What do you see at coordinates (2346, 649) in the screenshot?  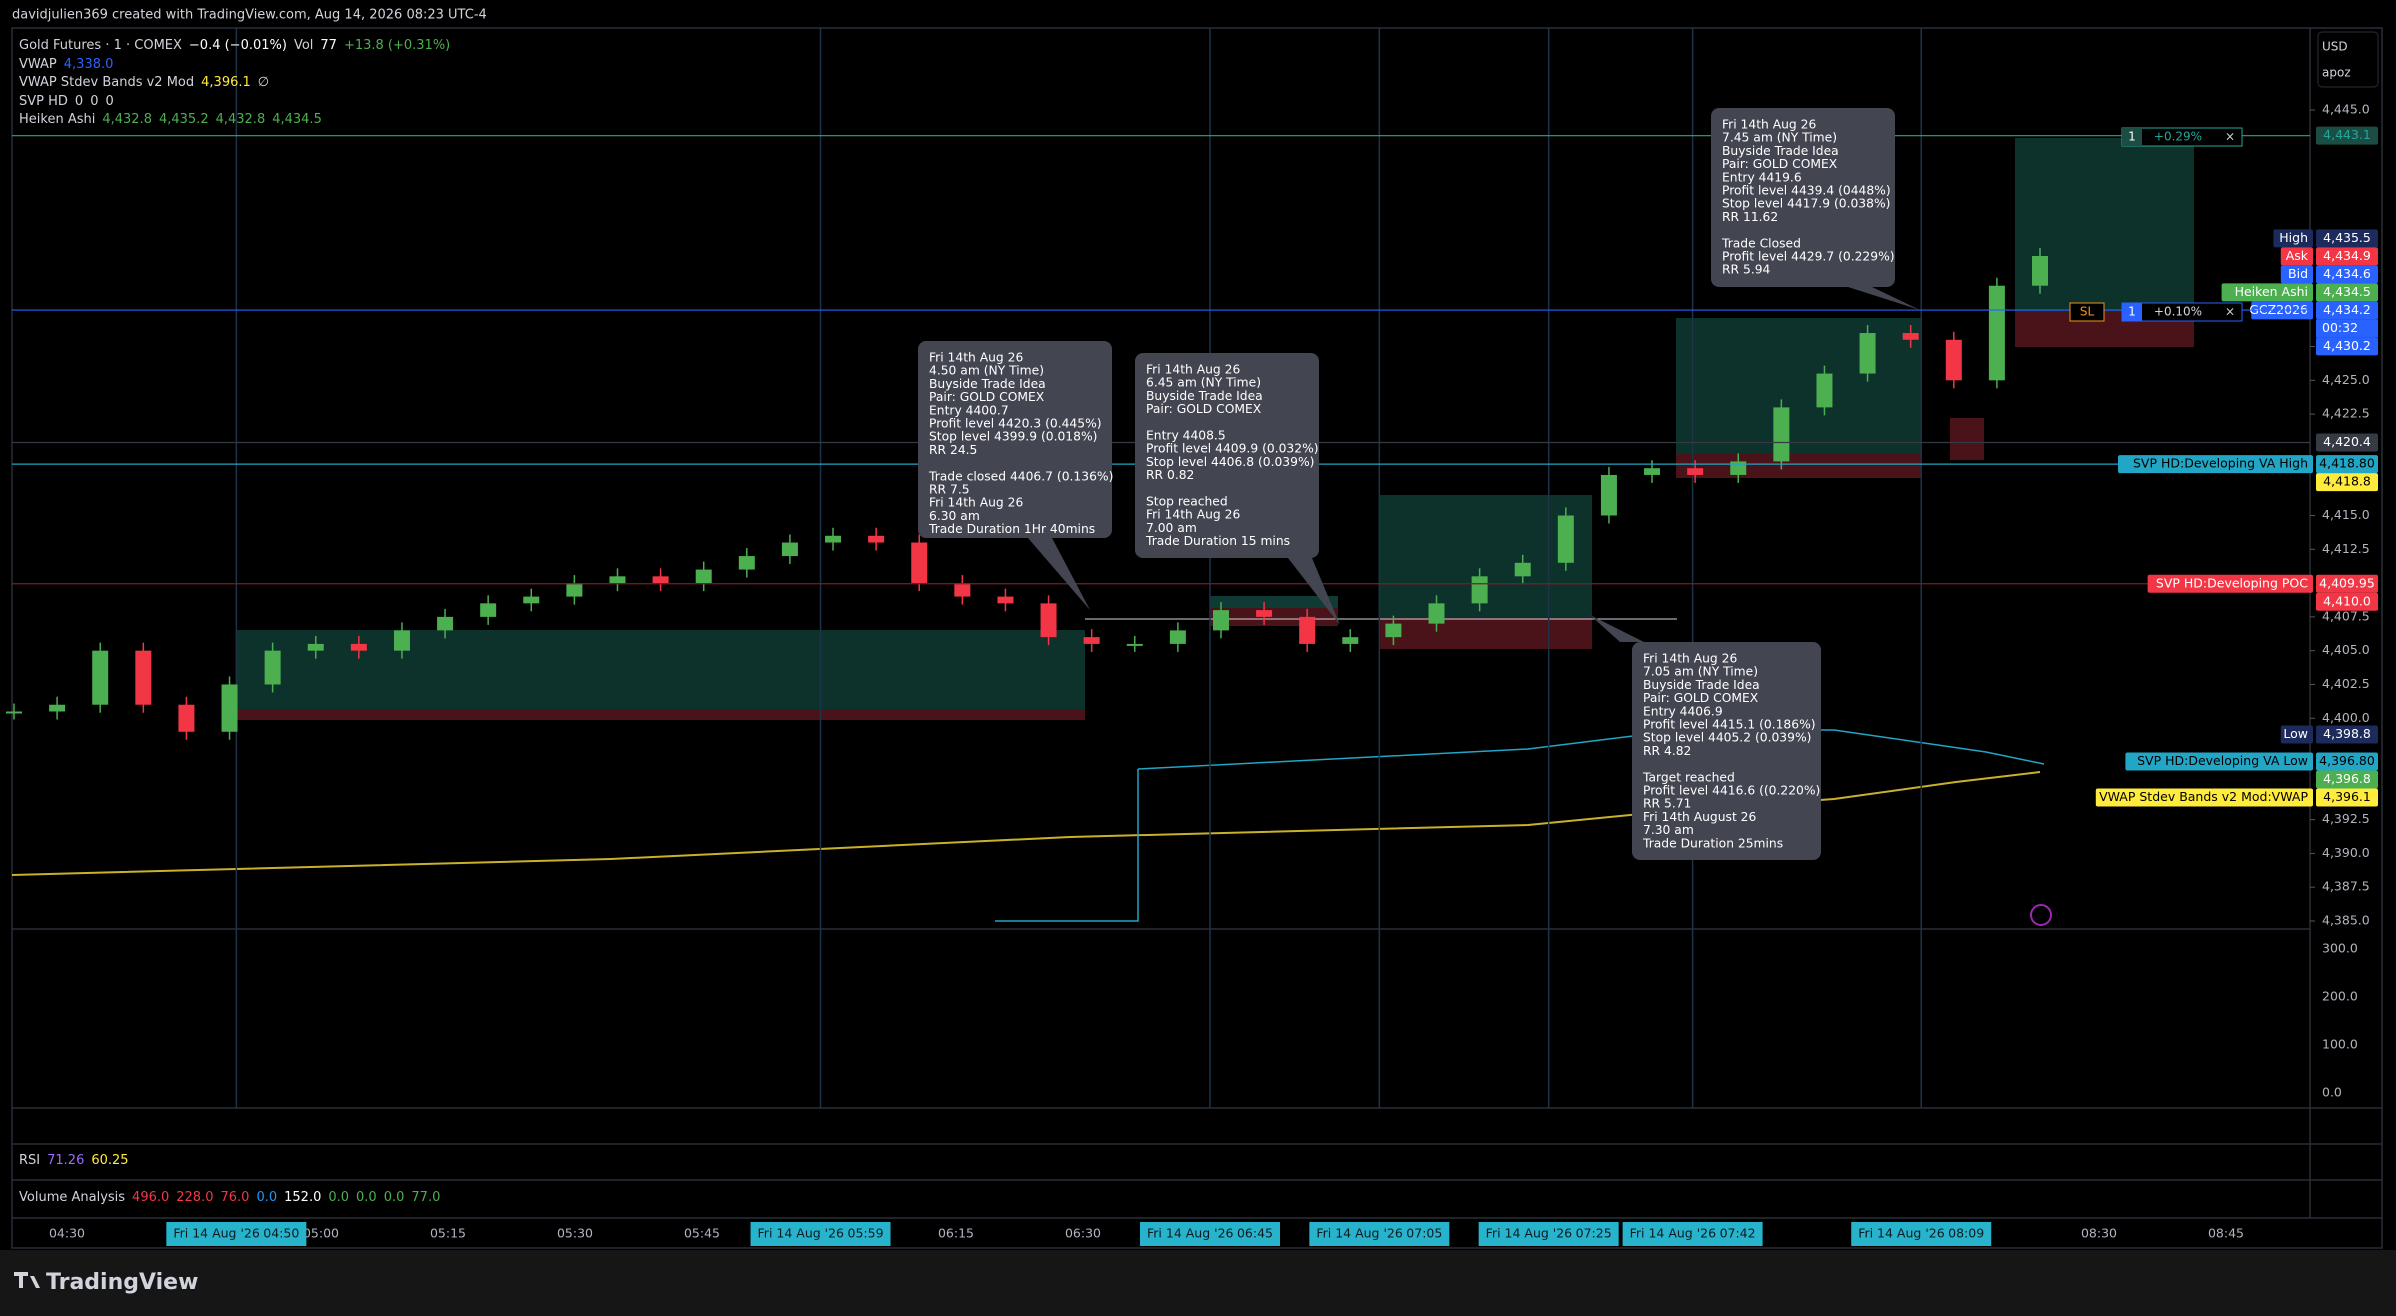 I see `price-tick-label: 4,405.0` at bounding box center [2346, 649].